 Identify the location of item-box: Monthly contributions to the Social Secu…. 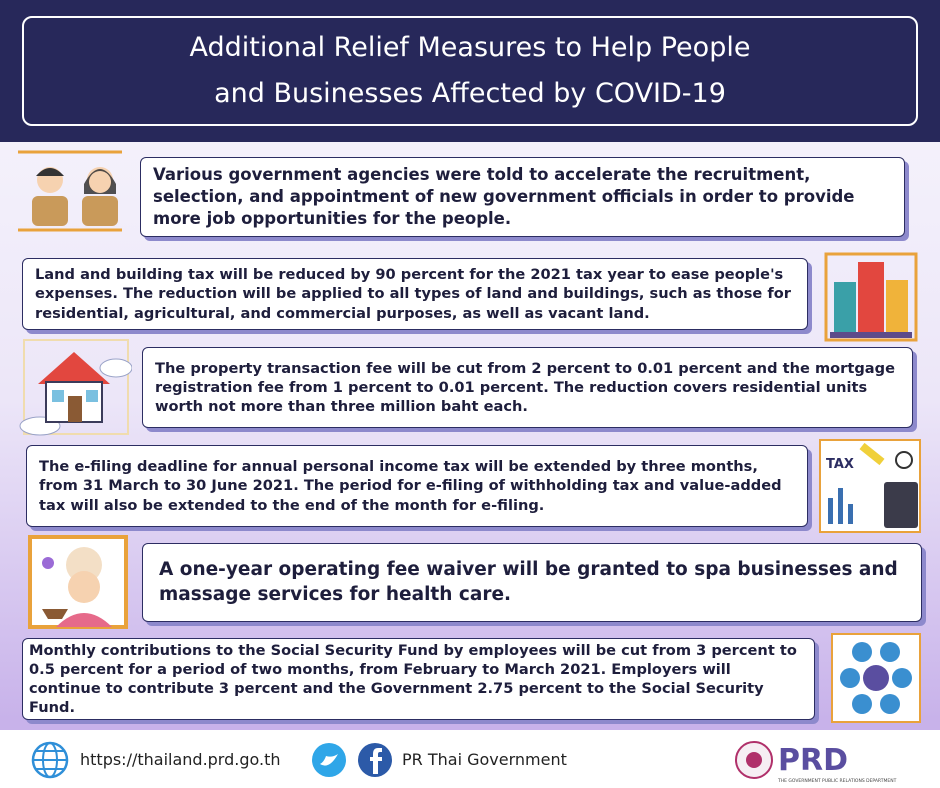
(418, 679).